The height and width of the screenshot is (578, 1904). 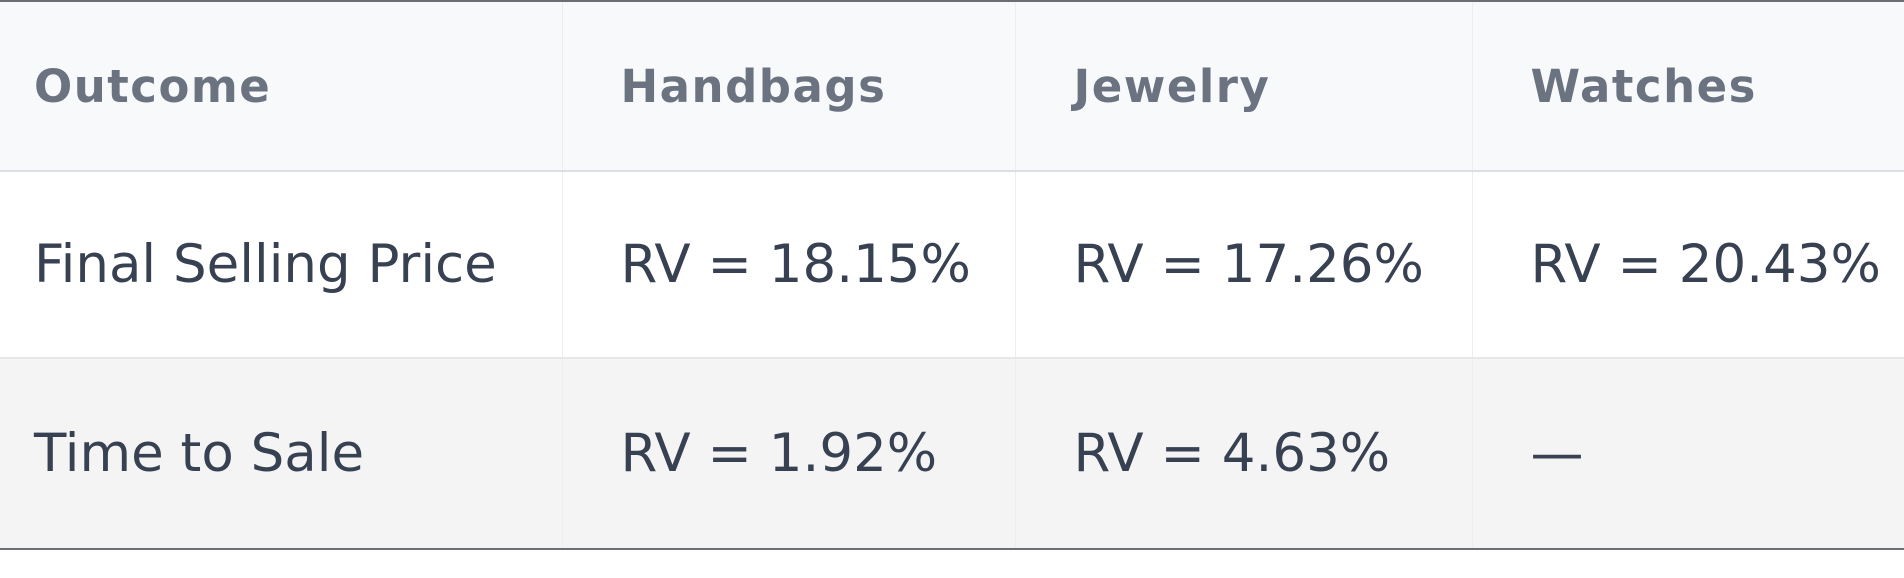 I want to click on cell-outcome: Final Selling Price, so click(x=265, y=264).